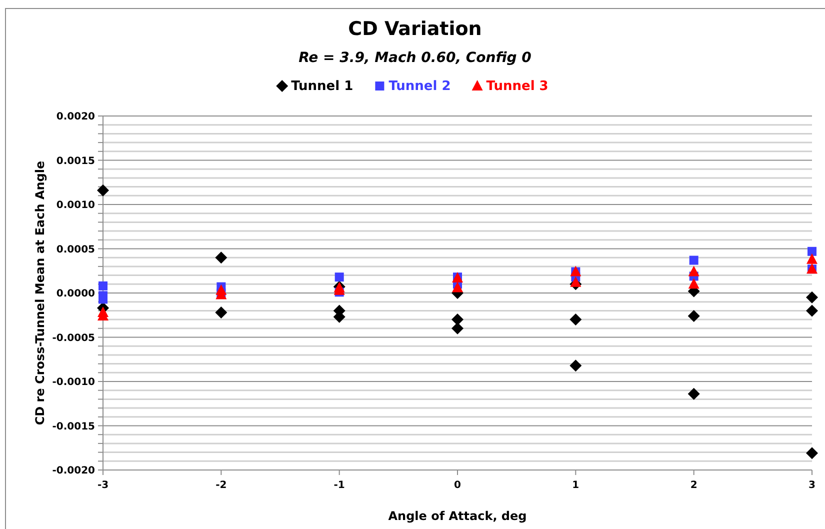 The image size is (825, 529). What do you see at coordinates (415, 29) in the screenshot?
I see `chart-title: CD Variation` at bounding box center [415, 29].